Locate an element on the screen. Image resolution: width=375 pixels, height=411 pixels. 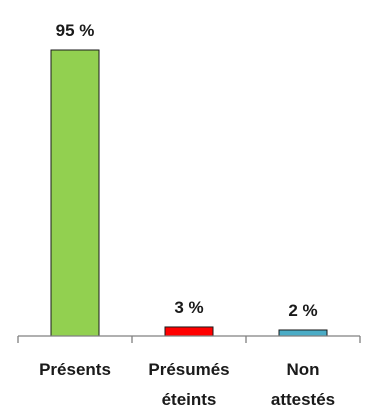
value-label-1: 3 % is located at coordinates (188, 307).